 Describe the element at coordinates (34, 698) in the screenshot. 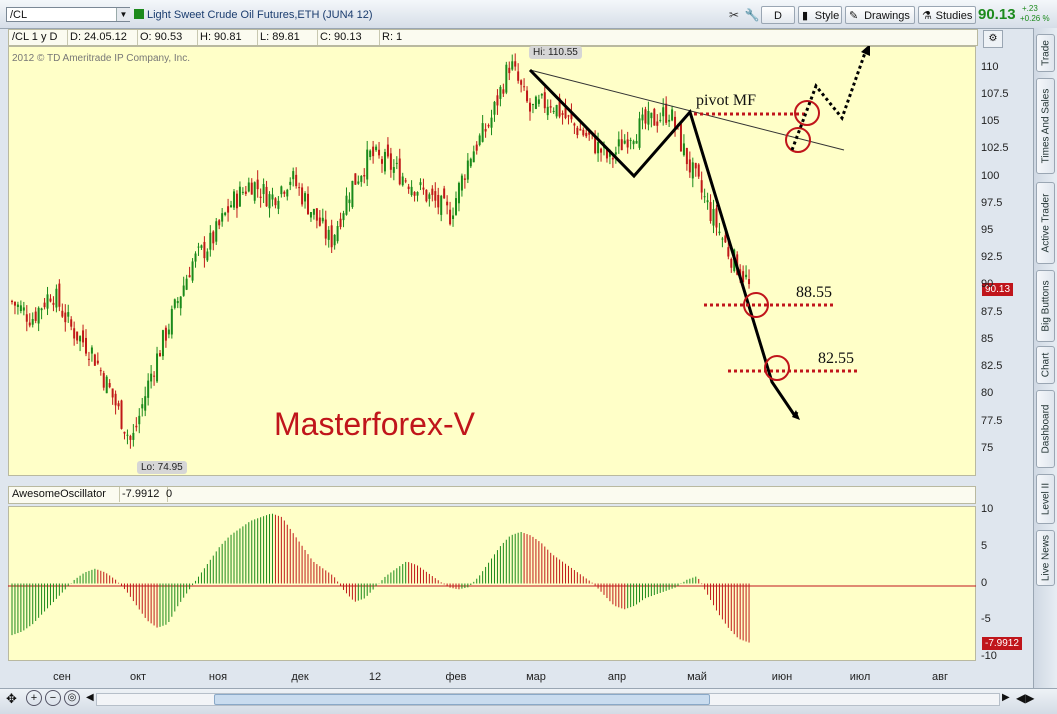

I see `zoom-in-icon: +` at that location.